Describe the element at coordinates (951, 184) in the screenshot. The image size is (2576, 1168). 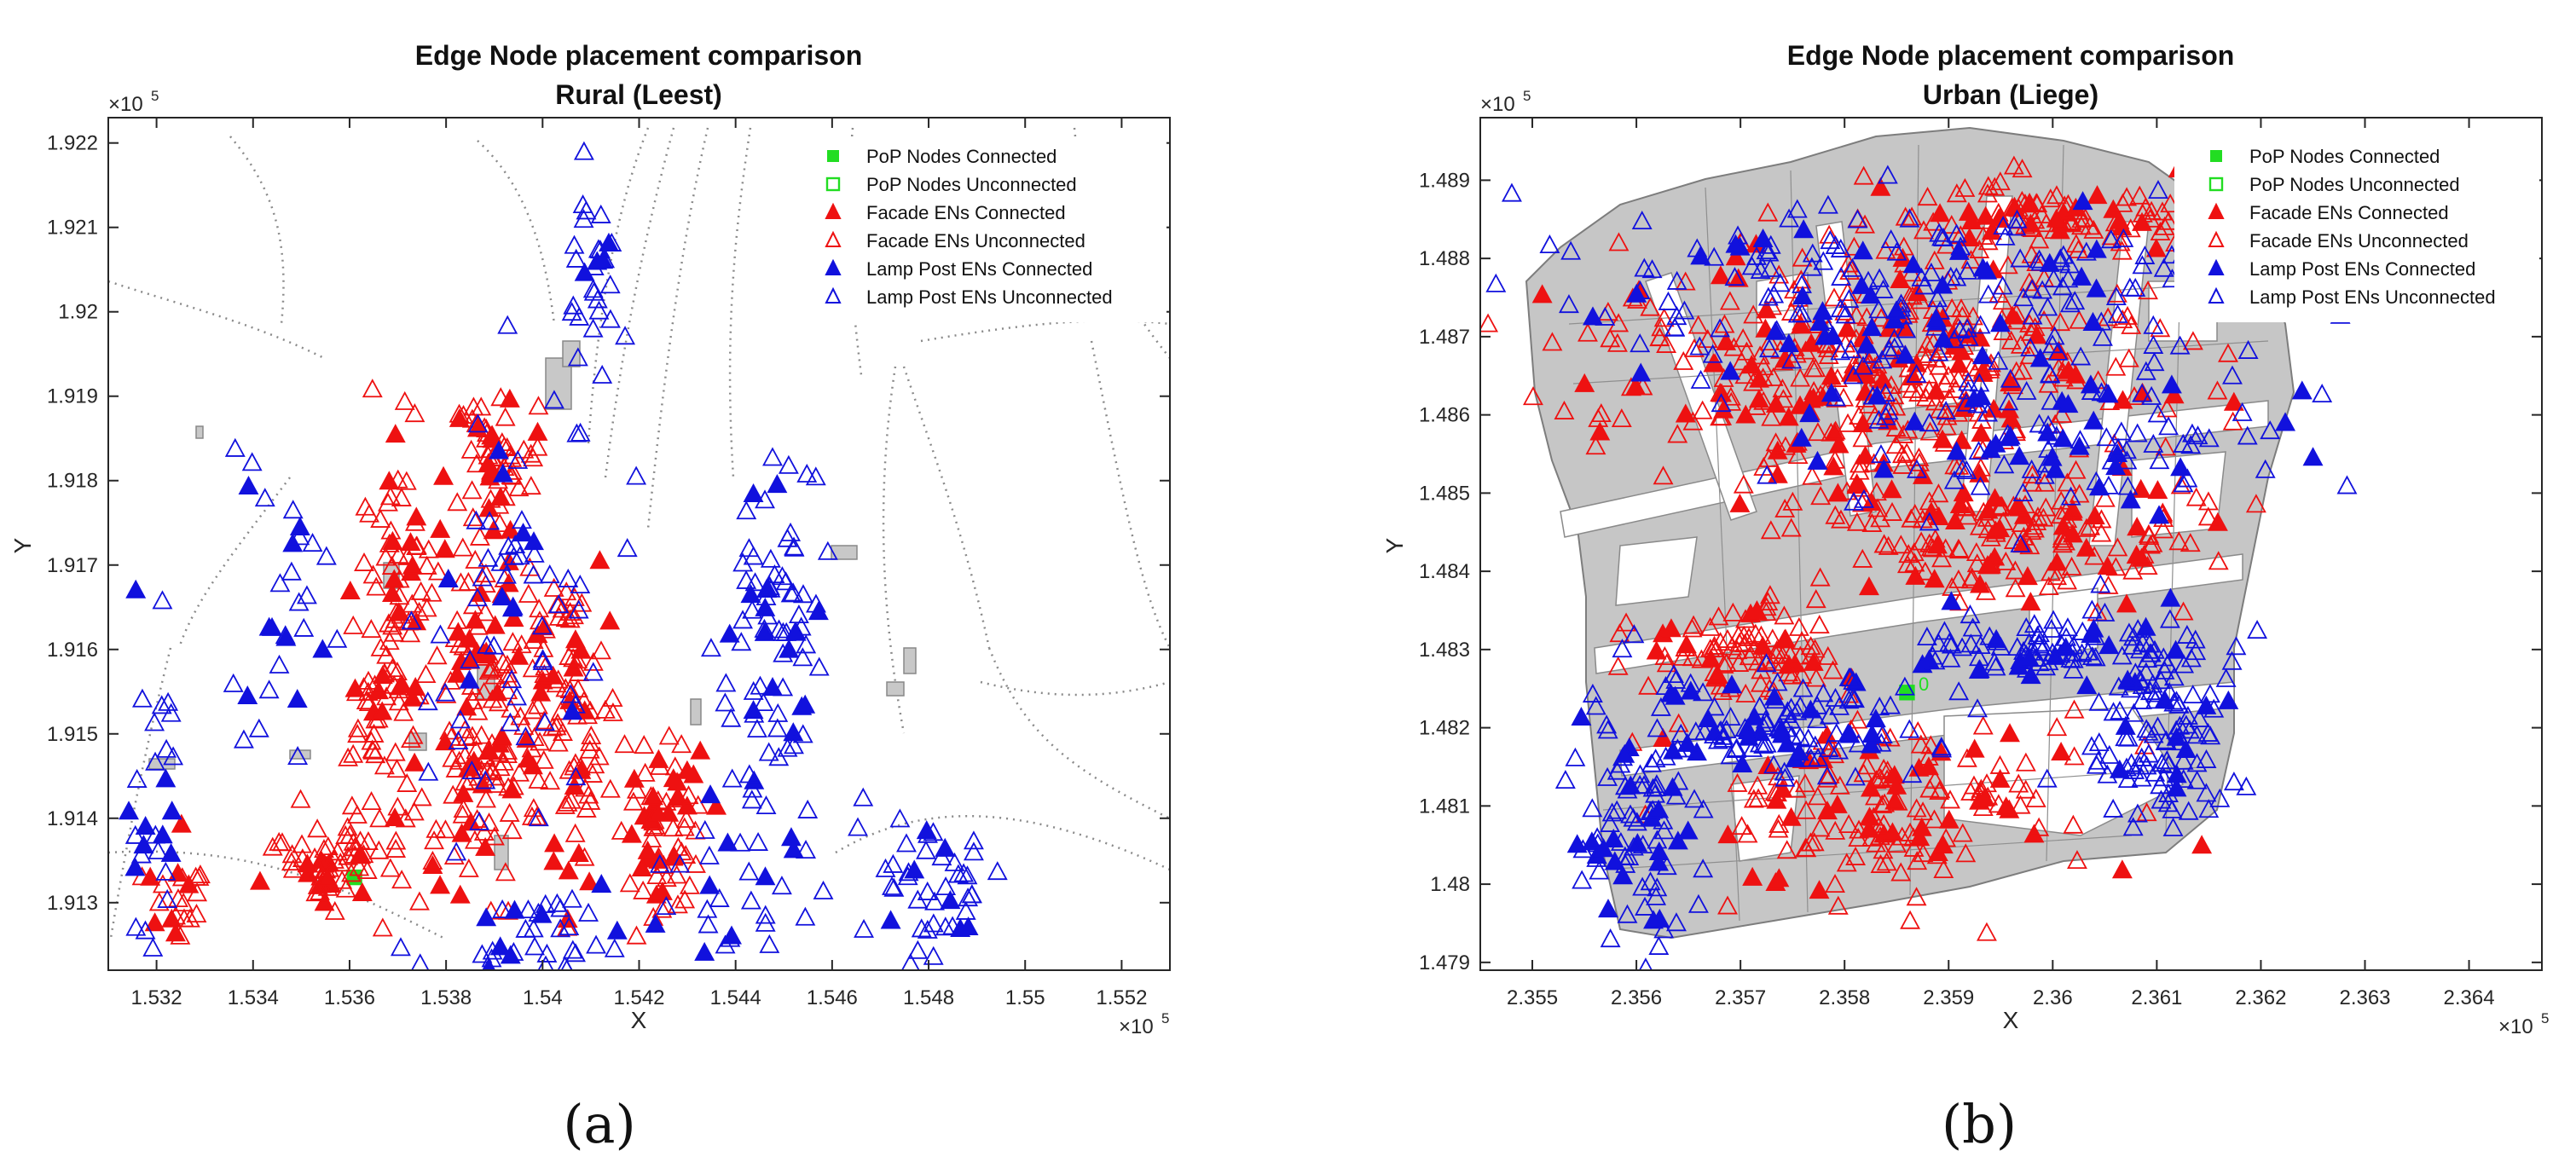
I see `legend-item-pop-unconnected: PoP Nodes Unconnected` at that location.